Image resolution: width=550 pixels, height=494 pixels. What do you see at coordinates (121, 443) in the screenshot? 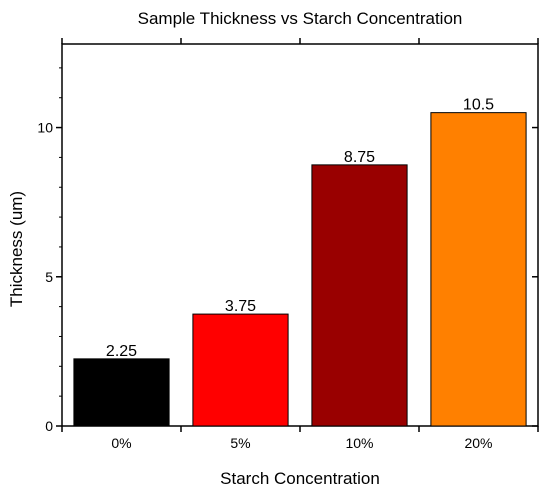
I see `x-tick-label: 0%` at bounding box center [121, 443].